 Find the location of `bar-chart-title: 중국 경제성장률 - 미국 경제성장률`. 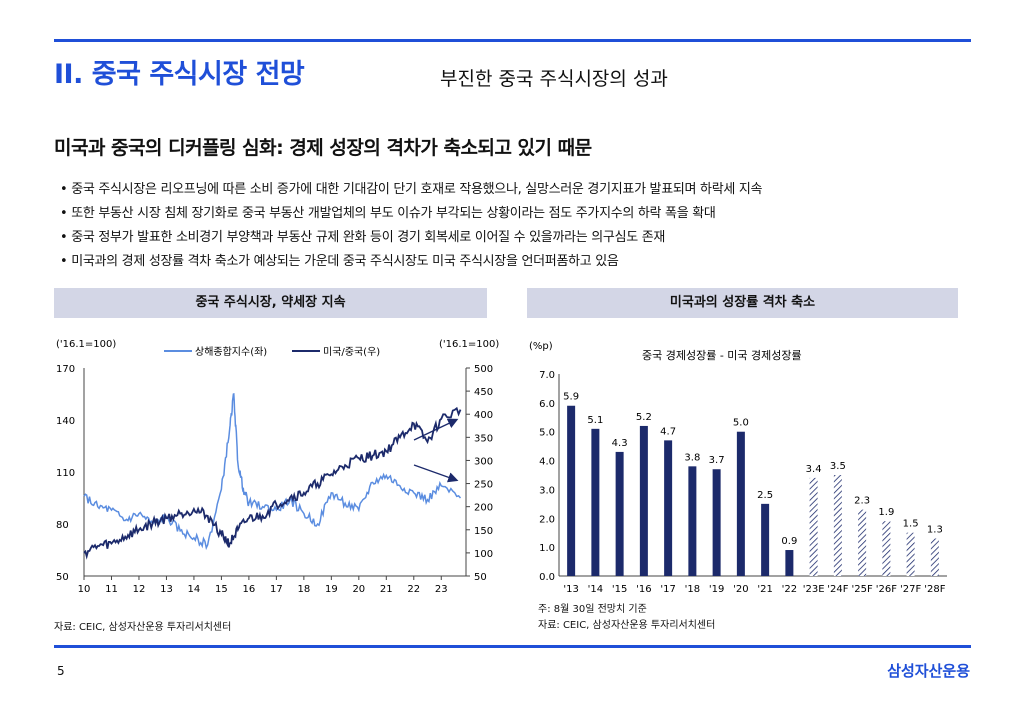

bar-chart-title: 중국 경제성장률 - 미국 경제성장률 is located at coordinates (722, 355).